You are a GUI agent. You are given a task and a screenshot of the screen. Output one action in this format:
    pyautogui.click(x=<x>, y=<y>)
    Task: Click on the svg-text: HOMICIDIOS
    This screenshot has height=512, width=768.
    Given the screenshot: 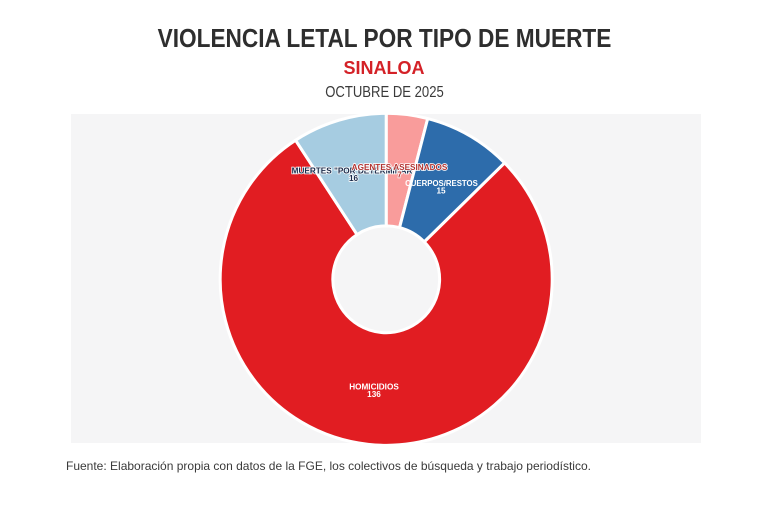 What is the action you would take?
    pyautogui.click(x=374, y=387)
    